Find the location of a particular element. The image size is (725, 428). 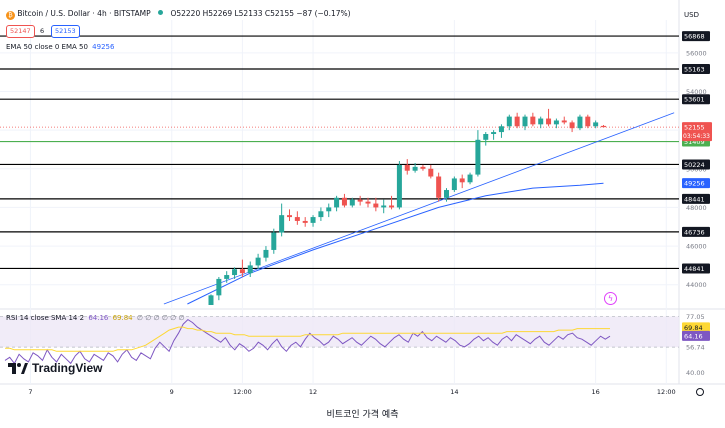

current-price-label: 51409 is located at coordinates (694, 142).